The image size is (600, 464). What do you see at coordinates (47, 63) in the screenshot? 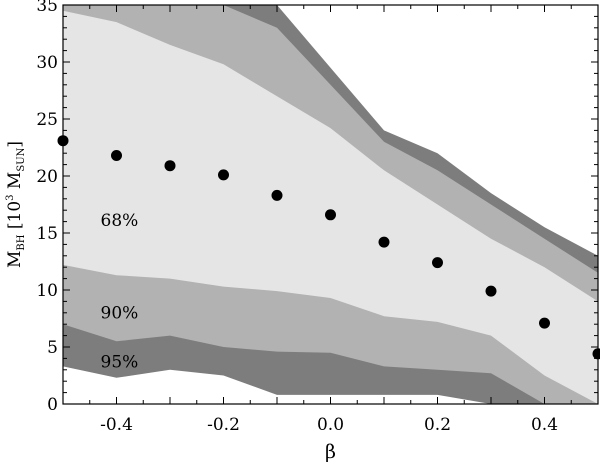
I see `y-tick-label: 30` at bounding box center [47, 63].